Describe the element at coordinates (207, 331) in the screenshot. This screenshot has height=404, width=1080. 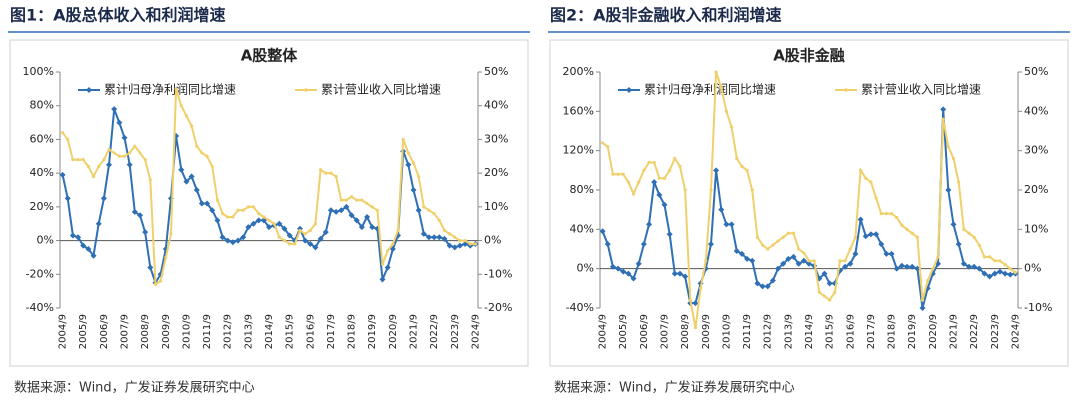
I see `x-tick-label: 2011/9` at that location.